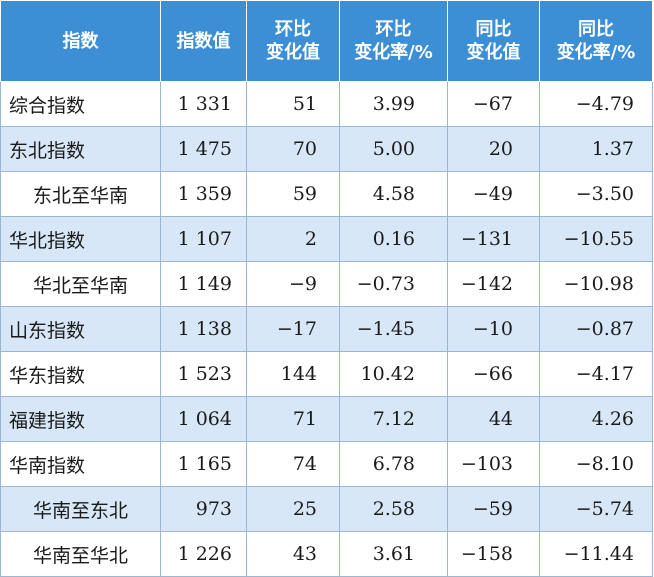 Image resolution: width=654 pixels, height=577 pixels. What do you see at coordinates (493, 239) in the screenshot?
I see `cell-yoy-change: −131` at bounding box center [493, 239].